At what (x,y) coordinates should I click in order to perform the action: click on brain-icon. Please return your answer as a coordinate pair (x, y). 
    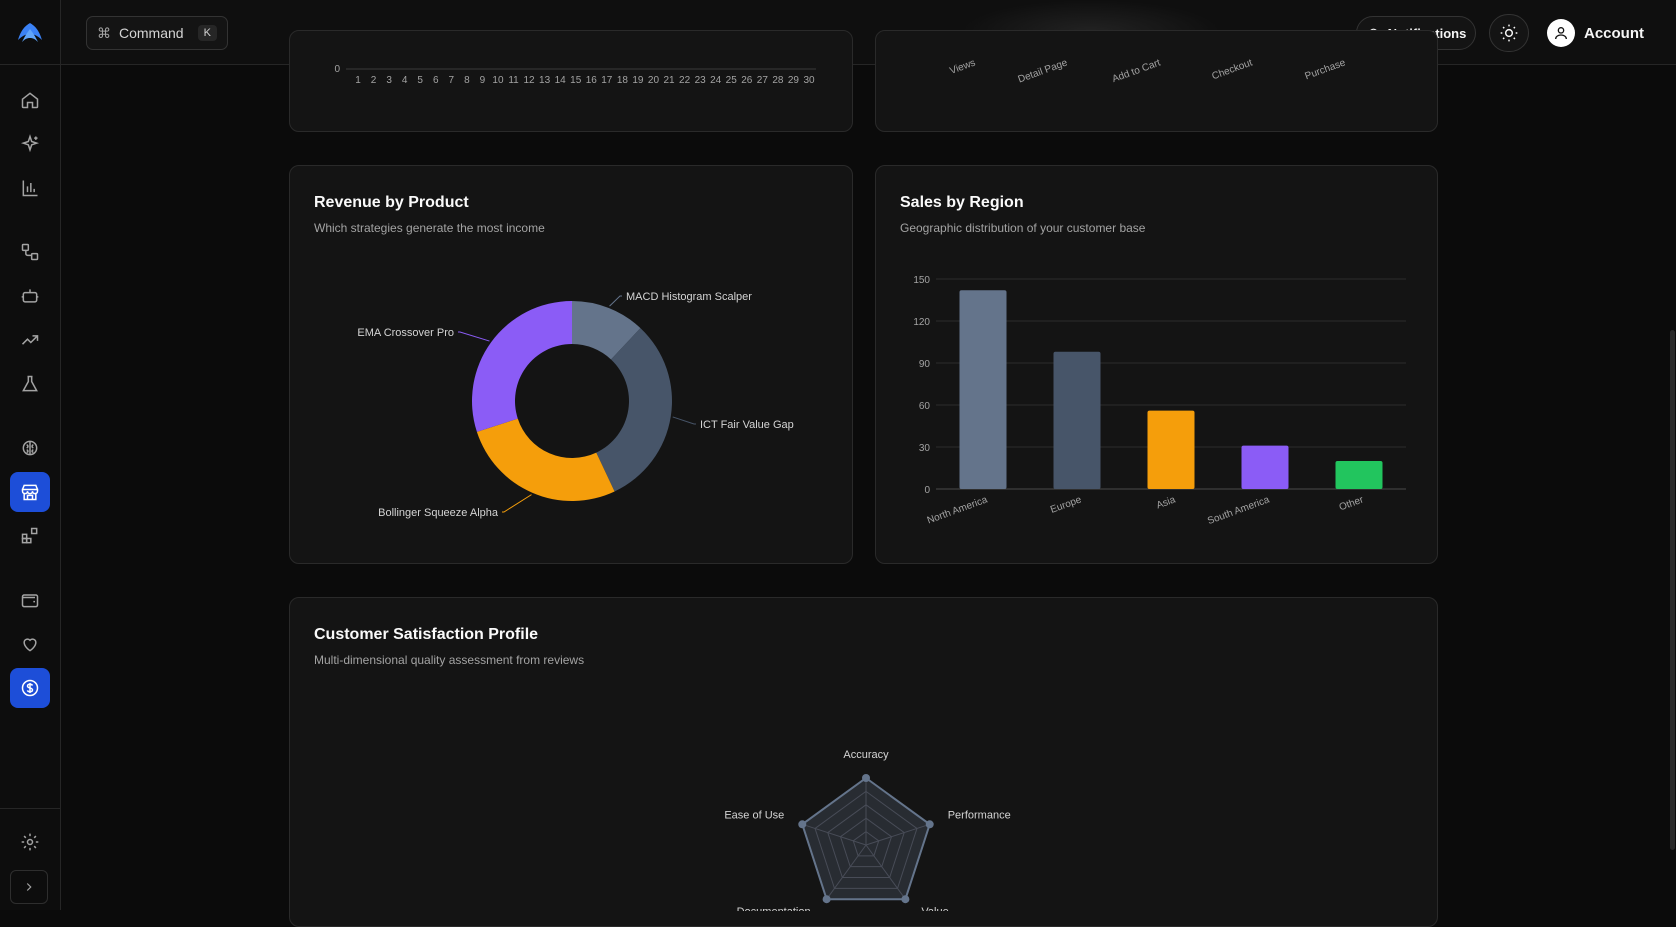
    Looking at the image, I should click on (30, 448).